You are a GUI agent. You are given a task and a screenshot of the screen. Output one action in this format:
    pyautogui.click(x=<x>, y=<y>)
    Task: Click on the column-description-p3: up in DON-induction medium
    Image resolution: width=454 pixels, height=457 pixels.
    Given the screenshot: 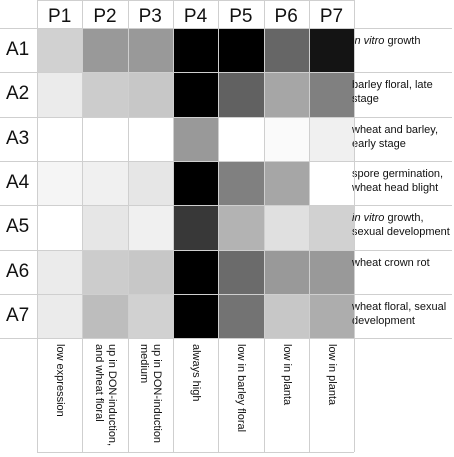 What is the action you would take?
    pyautogui.click(x=150, y=393)
    